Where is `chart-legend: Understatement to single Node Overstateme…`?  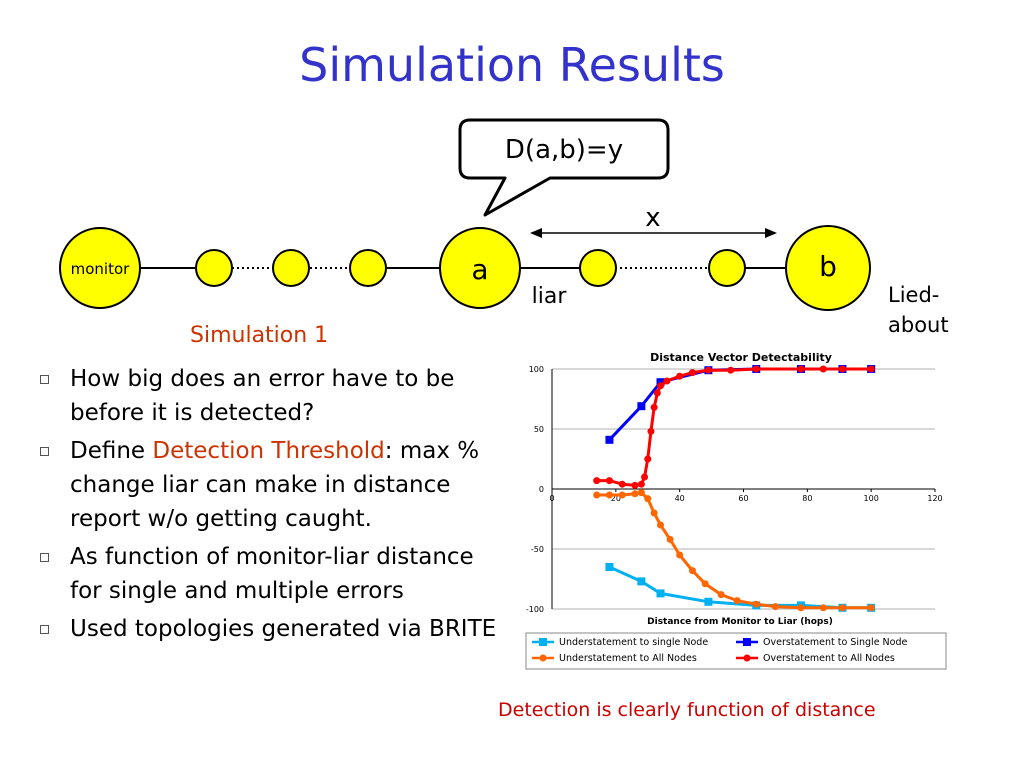
chart-legend: Understatement to single Node Overstateme… is located at coordinates (720, 650).